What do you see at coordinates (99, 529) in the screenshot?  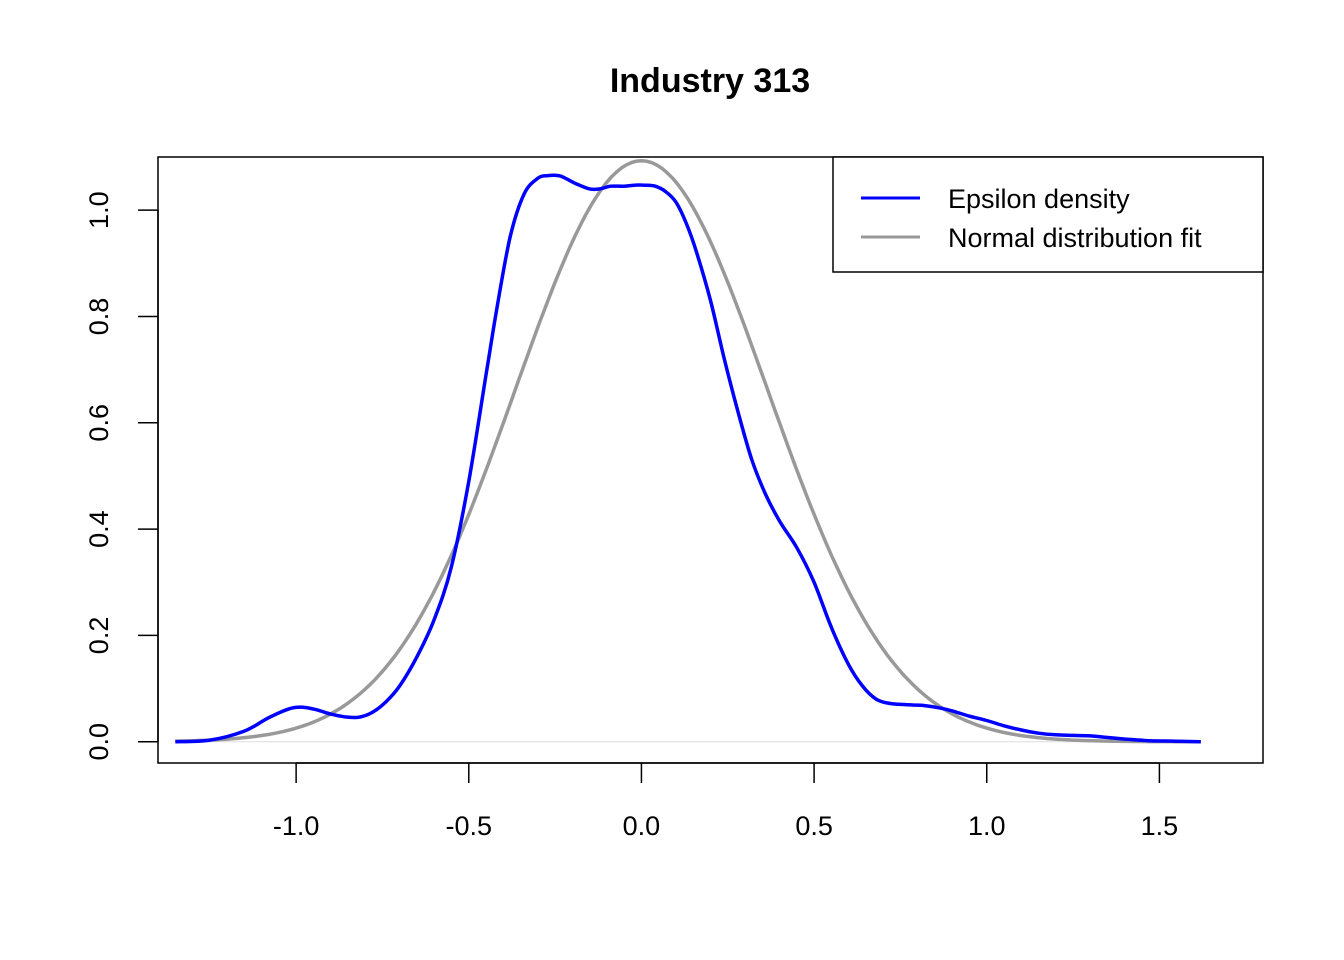 I see `y-tick-label: 0.4` at bounding box center [99, 529].